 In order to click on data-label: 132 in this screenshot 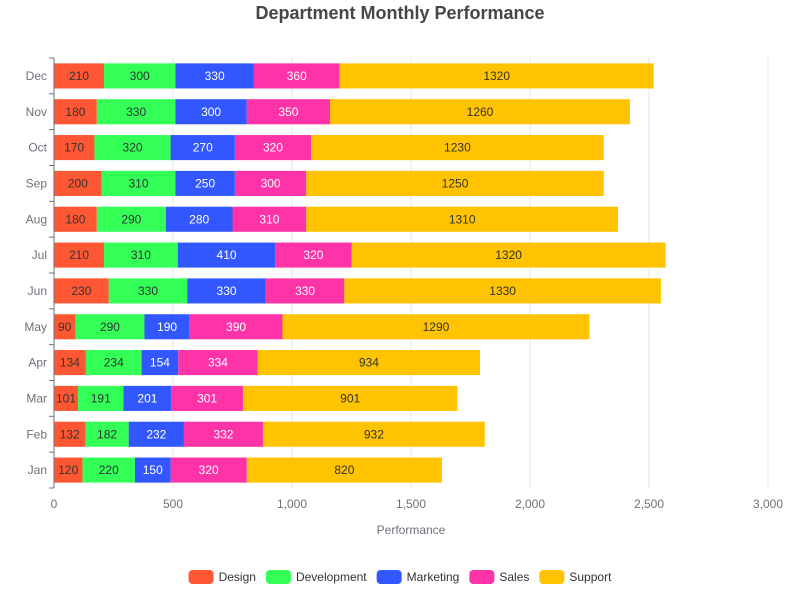, I will do `click(70, 434)`.